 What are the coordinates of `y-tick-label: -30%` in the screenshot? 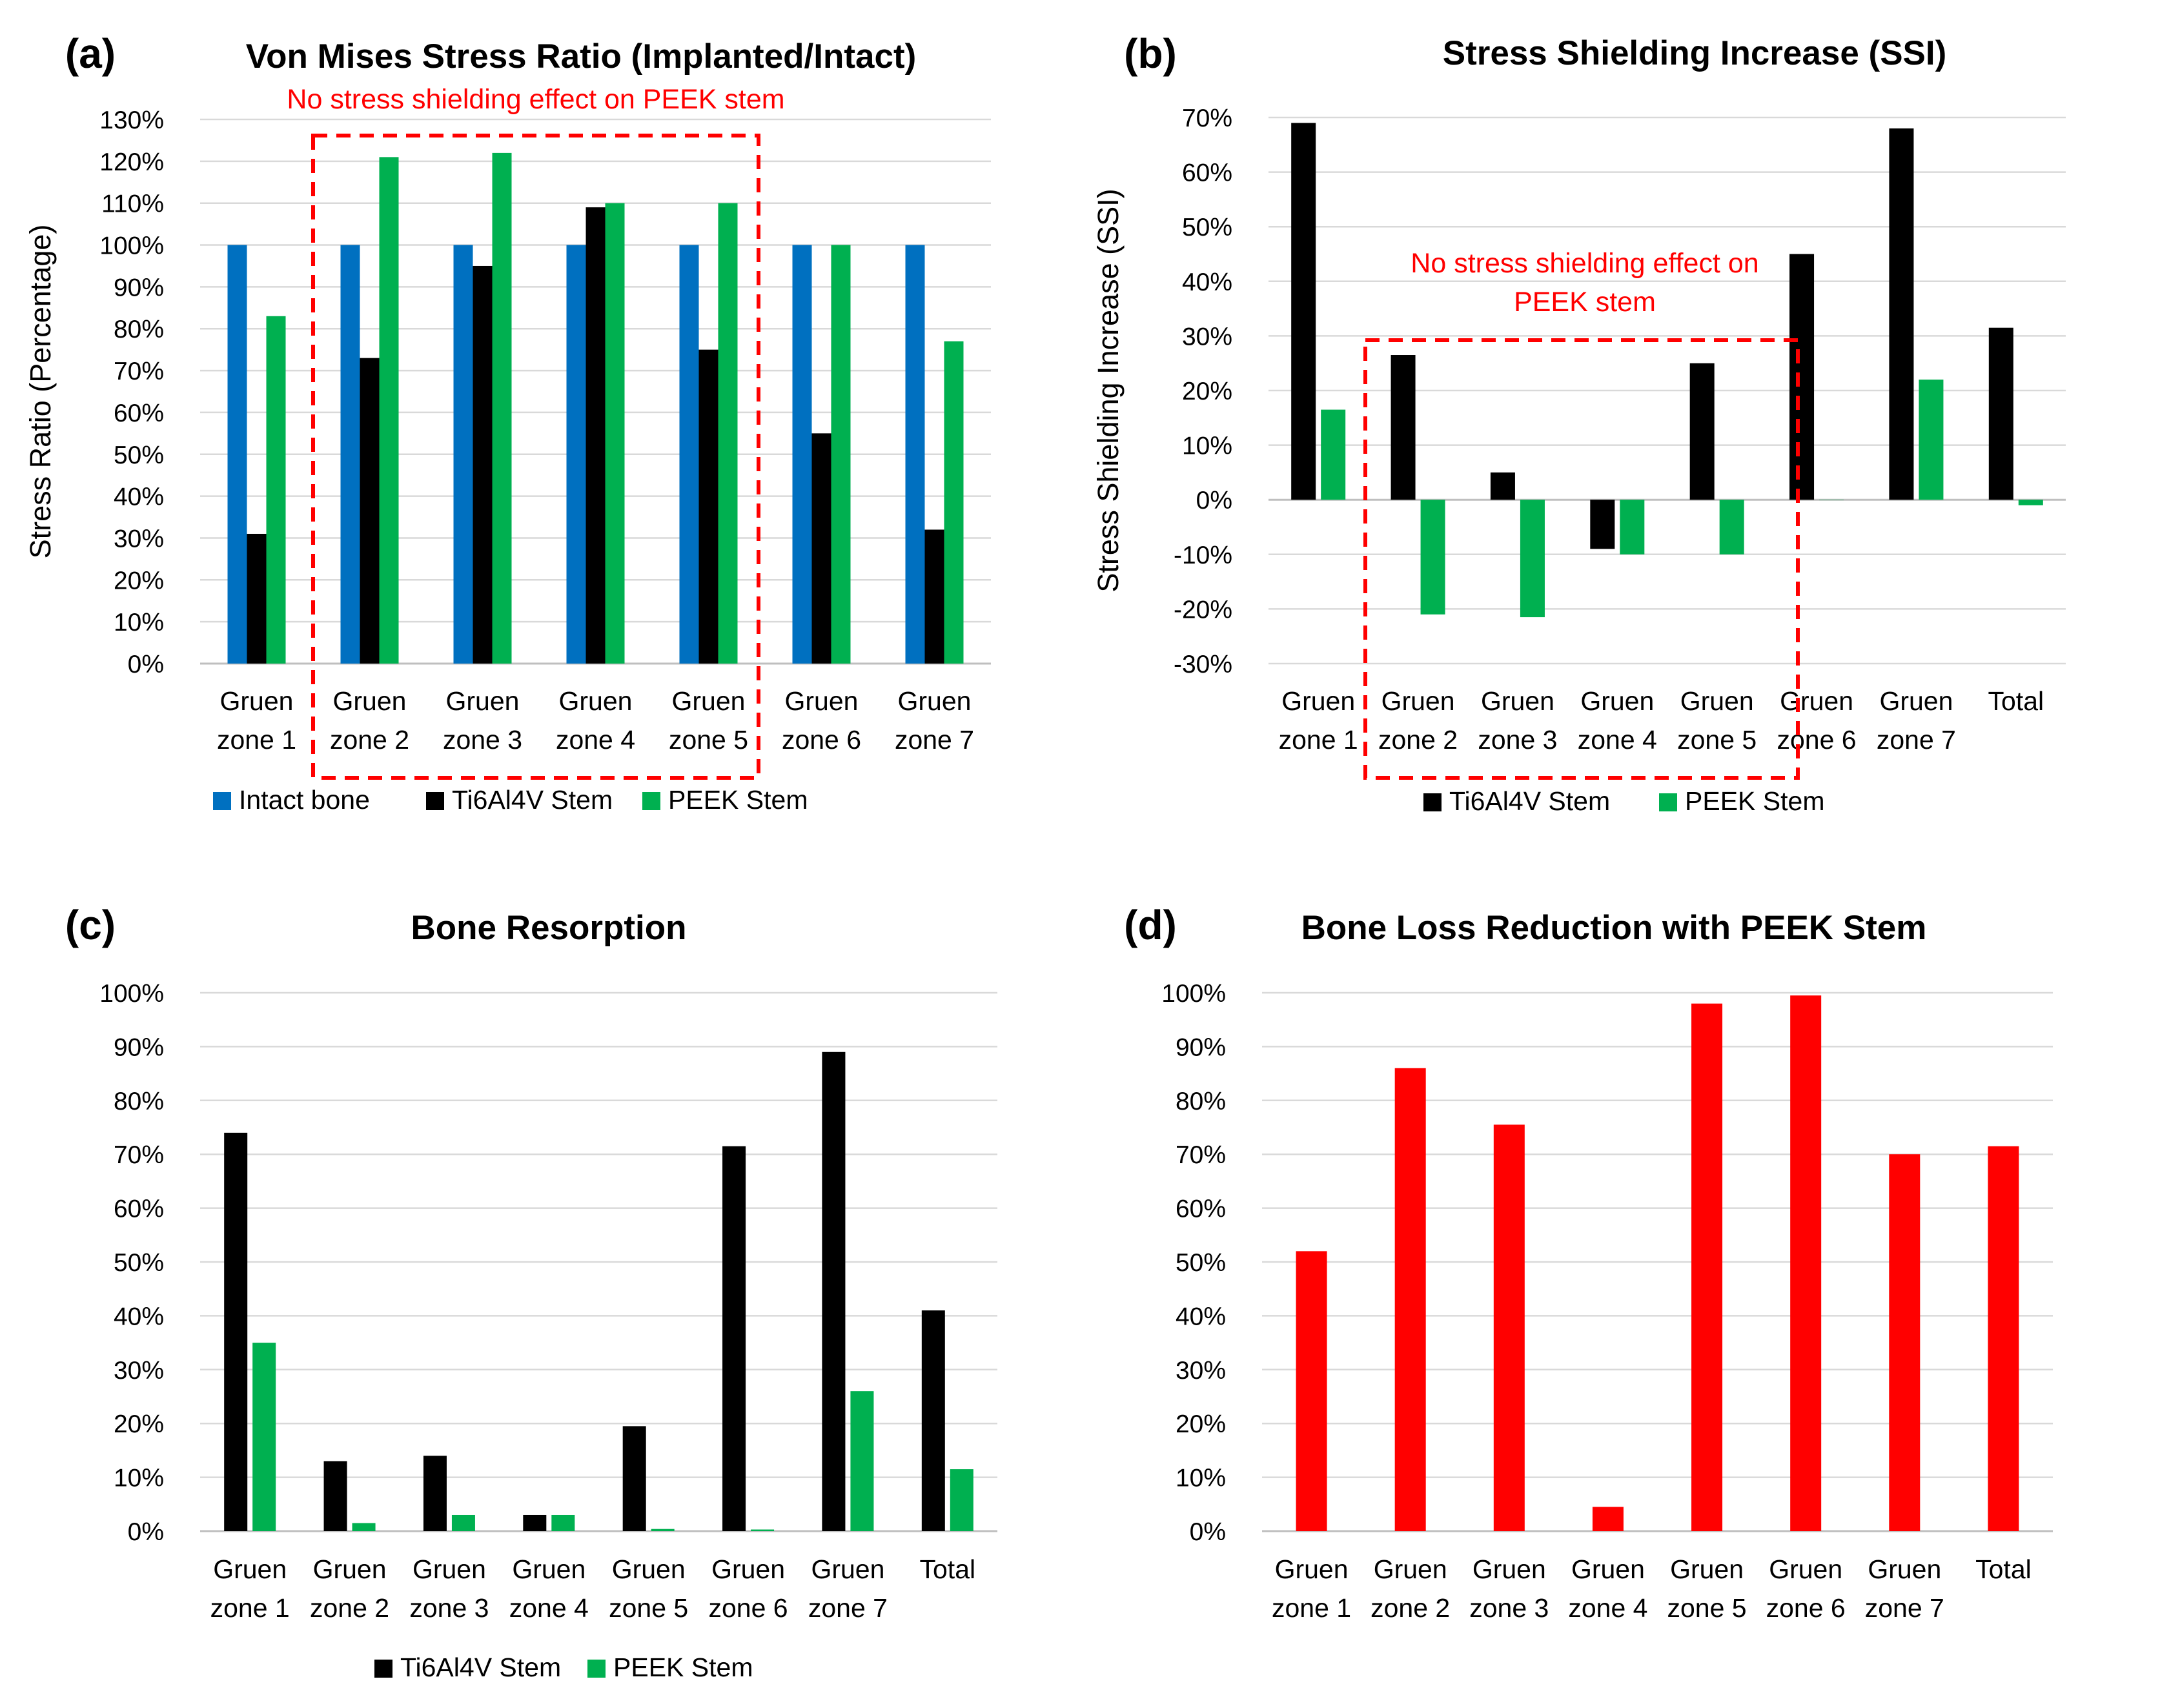 It's located at (1203, 664).